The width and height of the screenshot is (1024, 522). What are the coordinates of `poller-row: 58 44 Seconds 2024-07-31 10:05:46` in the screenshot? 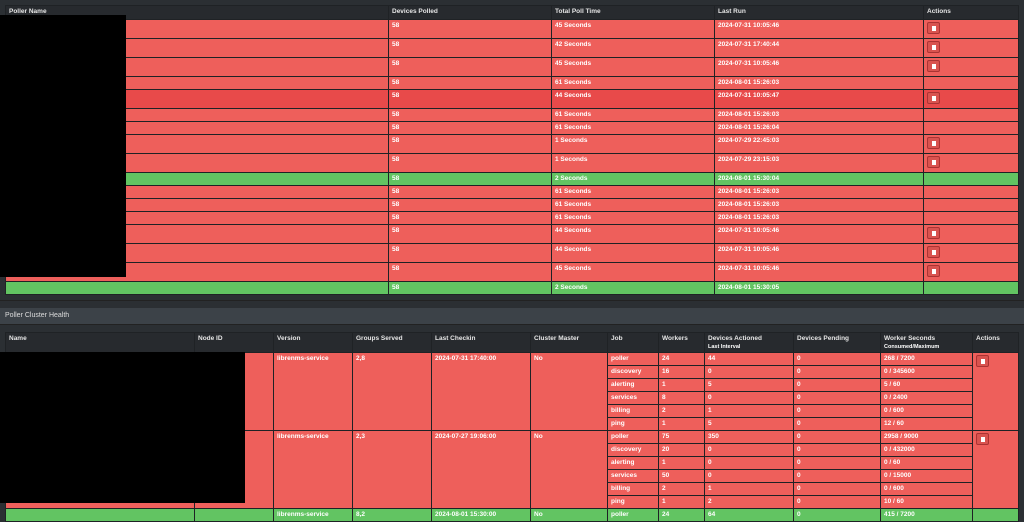 It's located at (512, 234).